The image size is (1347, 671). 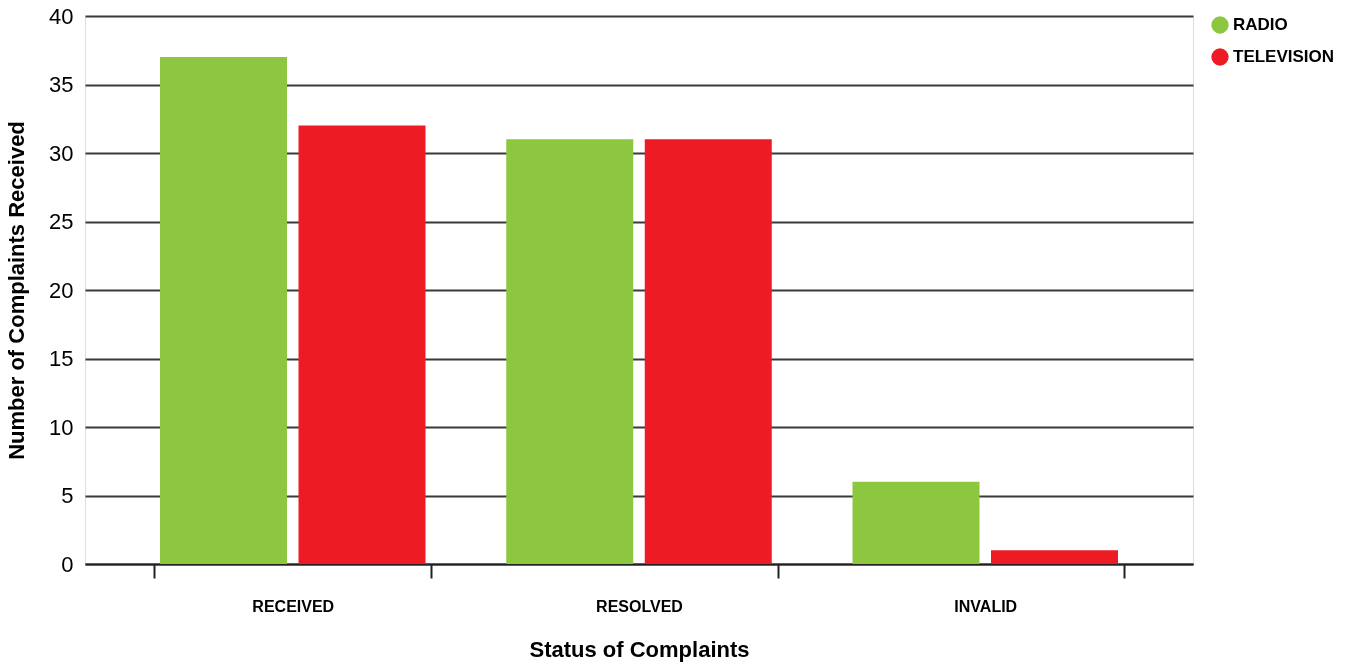 What do you see at coordinates (61, 290) in the screenshot?
I see `y-tick-label: 20` at bounding box center [61, 290].